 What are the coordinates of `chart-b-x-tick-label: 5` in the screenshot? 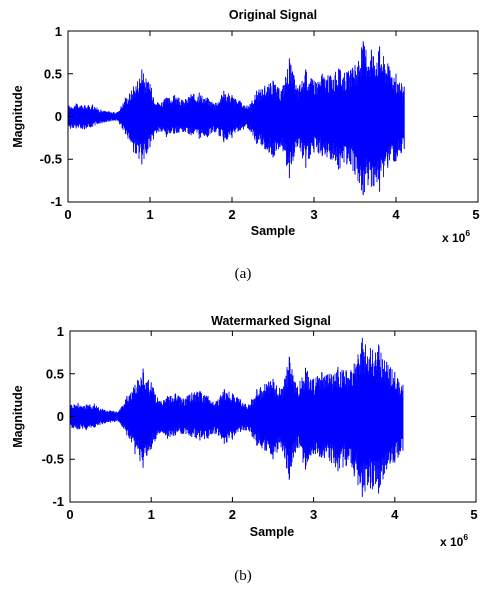 It's located at (473, 514).